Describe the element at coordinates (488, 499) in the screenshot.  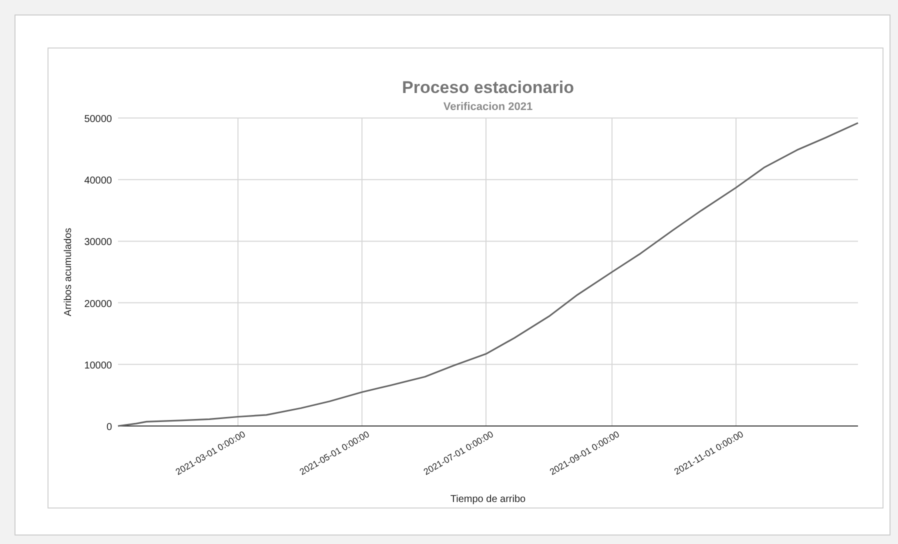
I see `x-axis-title: Tiempo de arribo` at that location.